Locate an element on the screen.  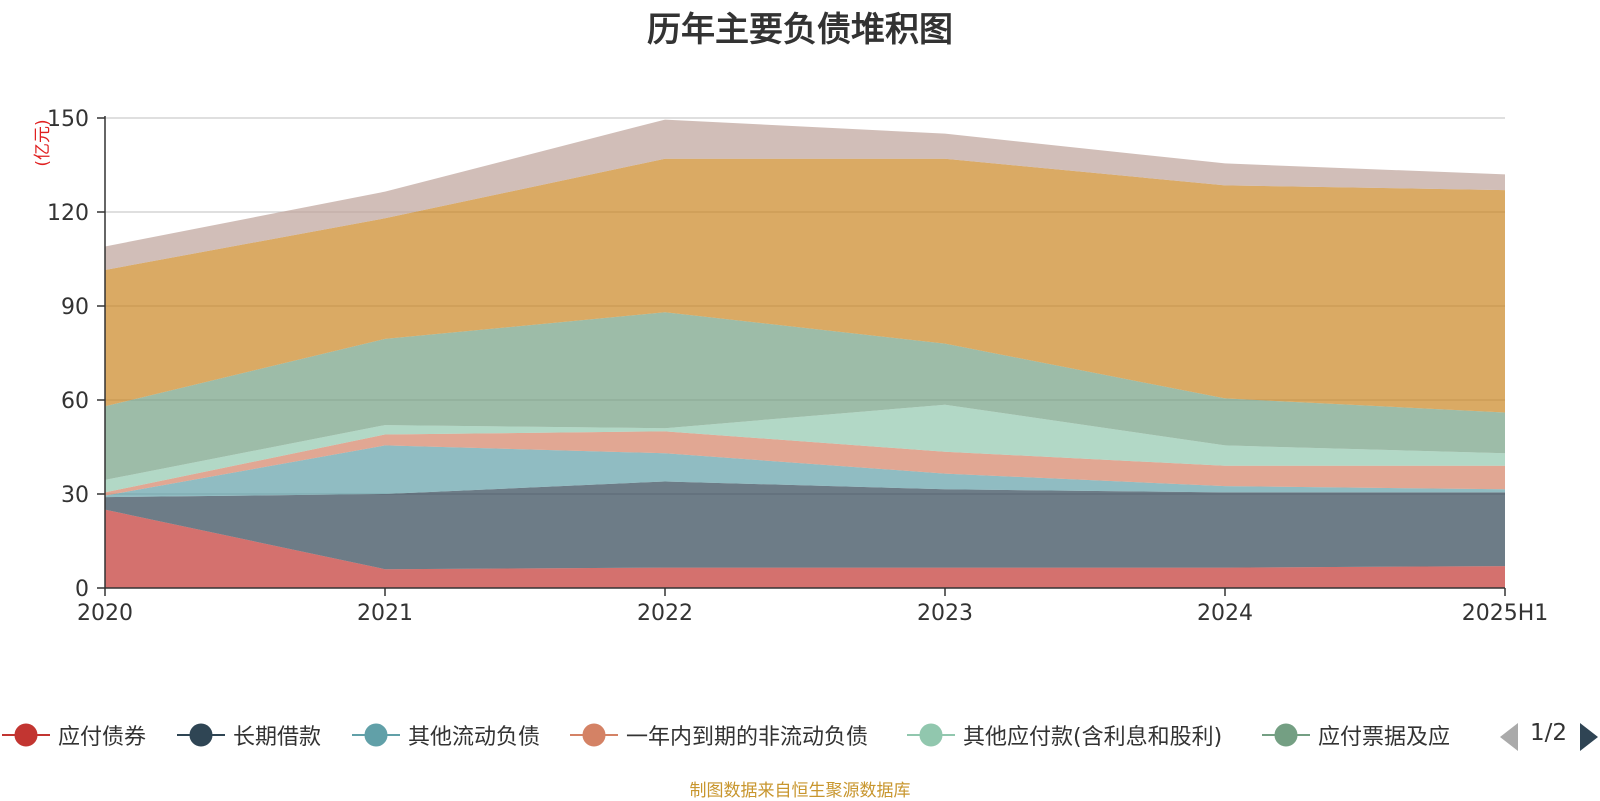
y-tick-label: 30 is located at coordinates (75, 495).